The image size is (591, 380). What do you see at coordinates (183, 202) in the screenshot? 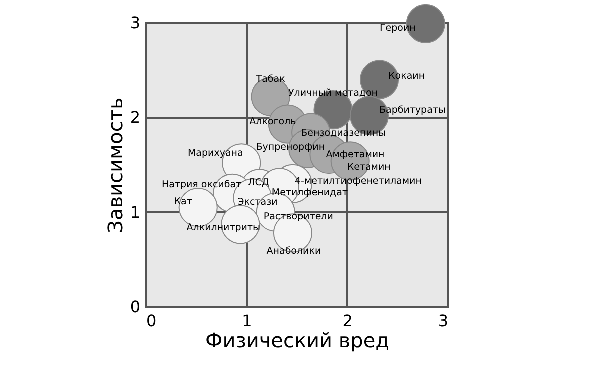
I see `annotation: Кат` at bounding box center [183, 202].